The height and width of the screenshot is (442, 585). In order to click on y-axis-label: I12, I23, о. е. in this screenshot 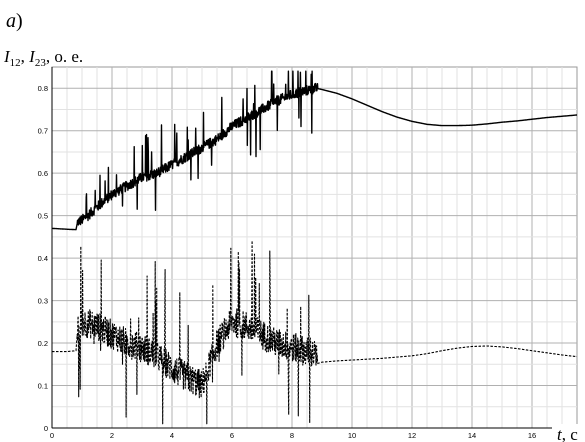, I will do `click(43, 58)`.